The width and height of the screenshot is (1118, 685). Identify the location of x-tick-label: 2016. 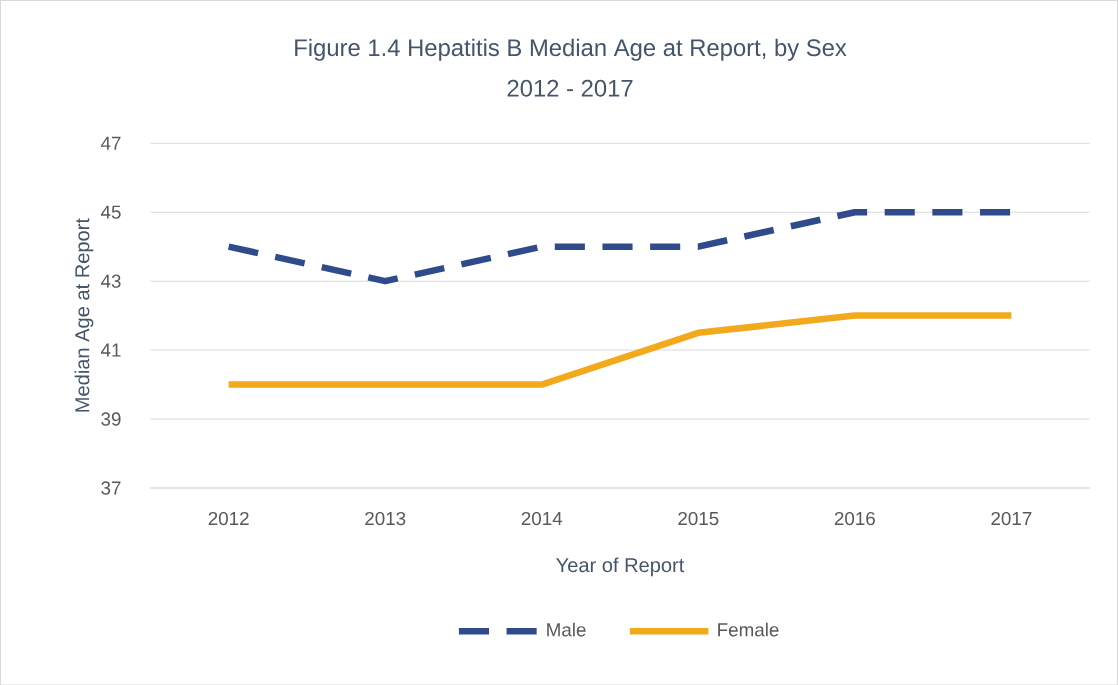
(854, 518).